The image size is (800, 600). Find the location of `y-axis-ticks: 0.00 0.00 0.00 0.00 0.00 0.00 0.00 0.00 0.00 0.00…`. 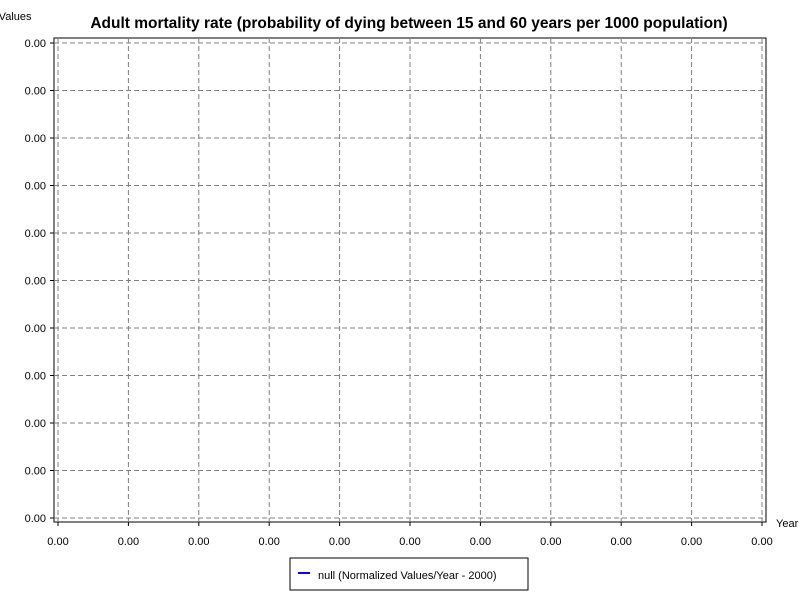

y-axis-ticks: 0.00 0.00 0.00 0.00 0.00 0.00 0.00 0.00 0.00 0.00… is located at coordinates (39, 281).